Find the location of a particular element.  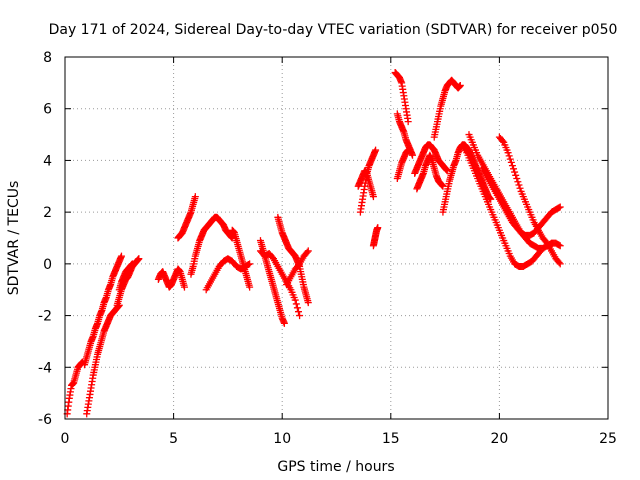

y-tick-labels: -6 -4 -2 0 2 4 6 8 is located at coordinates (45, 239).